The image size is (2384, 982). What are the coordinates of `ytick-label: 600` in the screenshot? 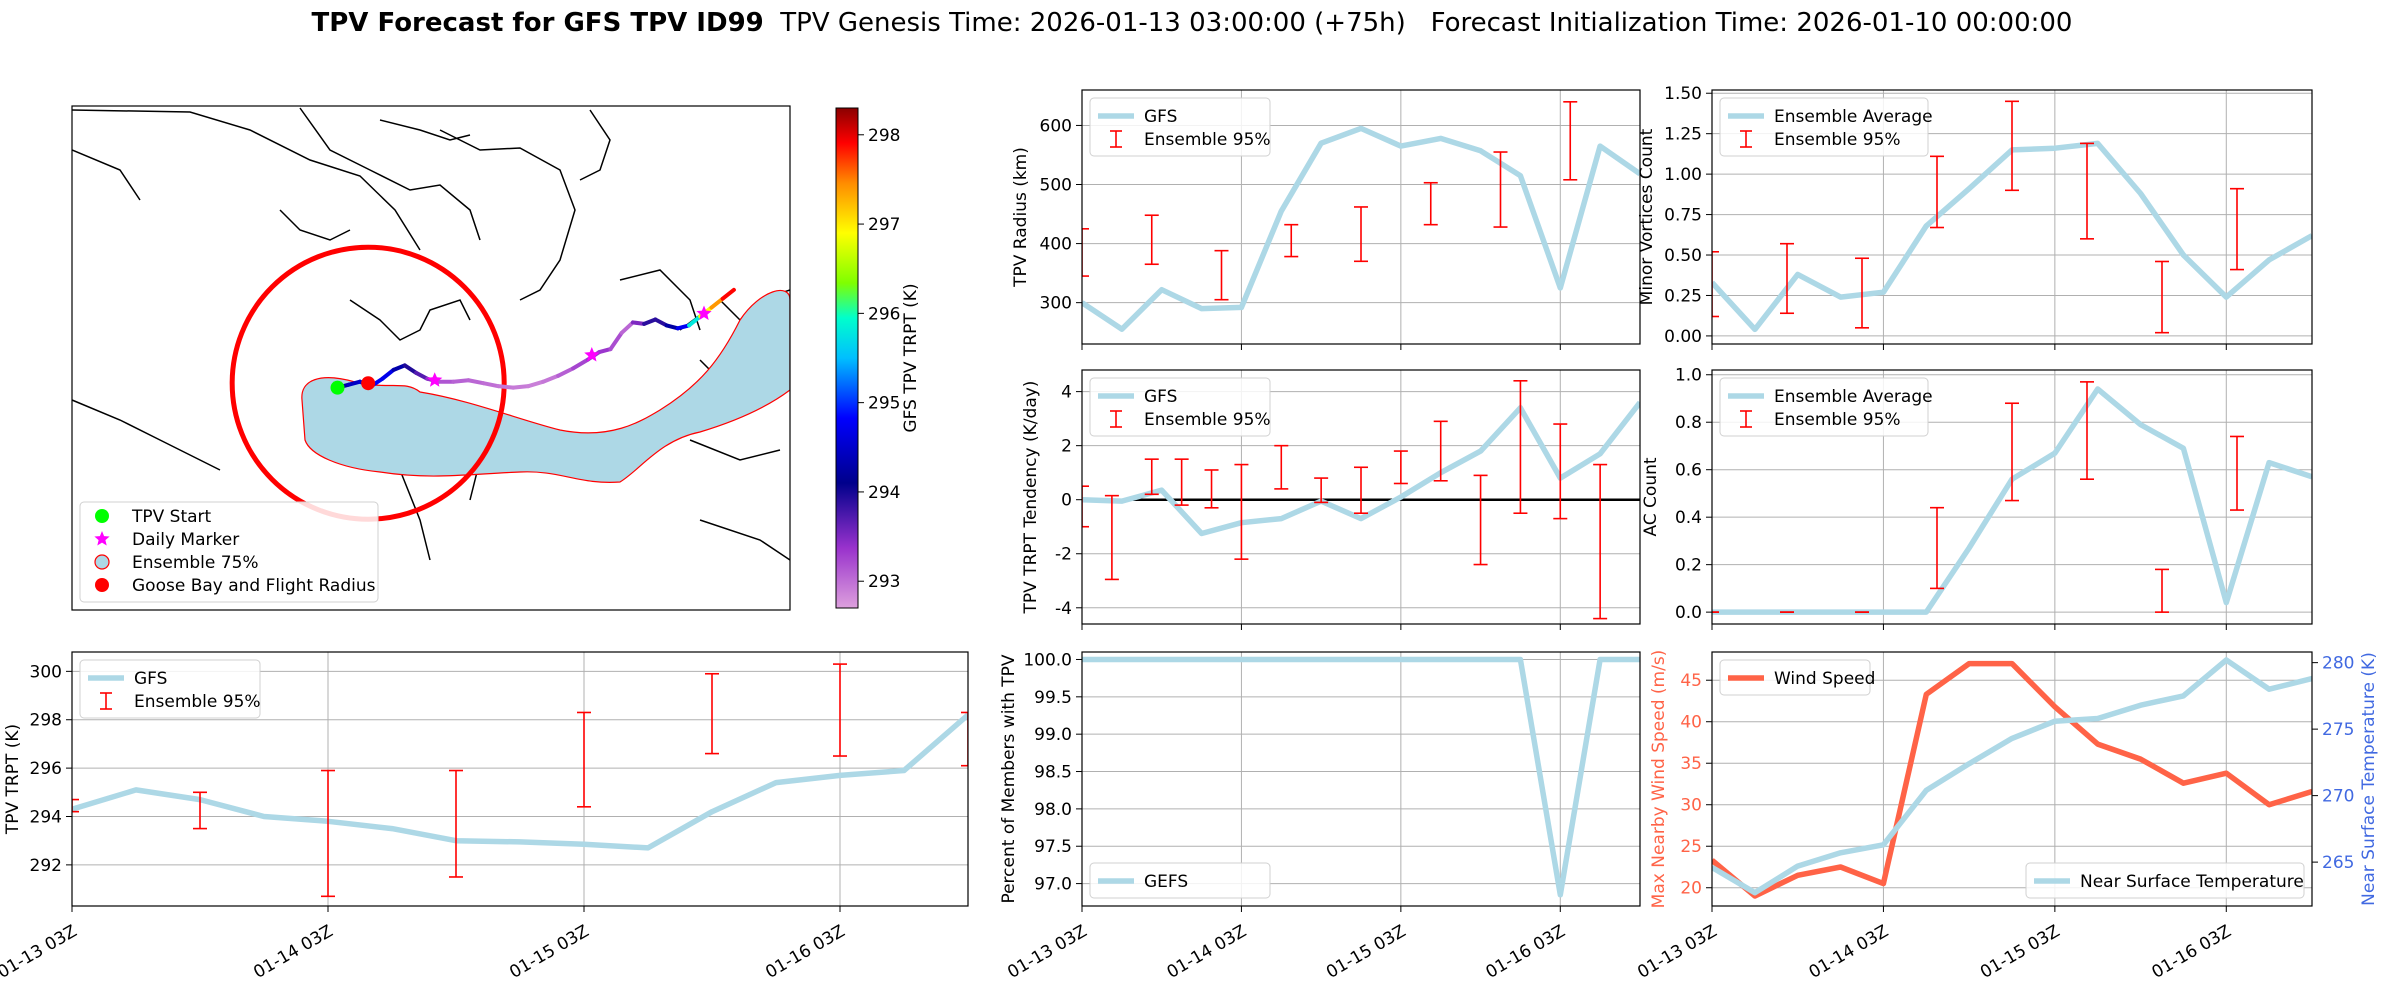 It's located at (1056, 126).